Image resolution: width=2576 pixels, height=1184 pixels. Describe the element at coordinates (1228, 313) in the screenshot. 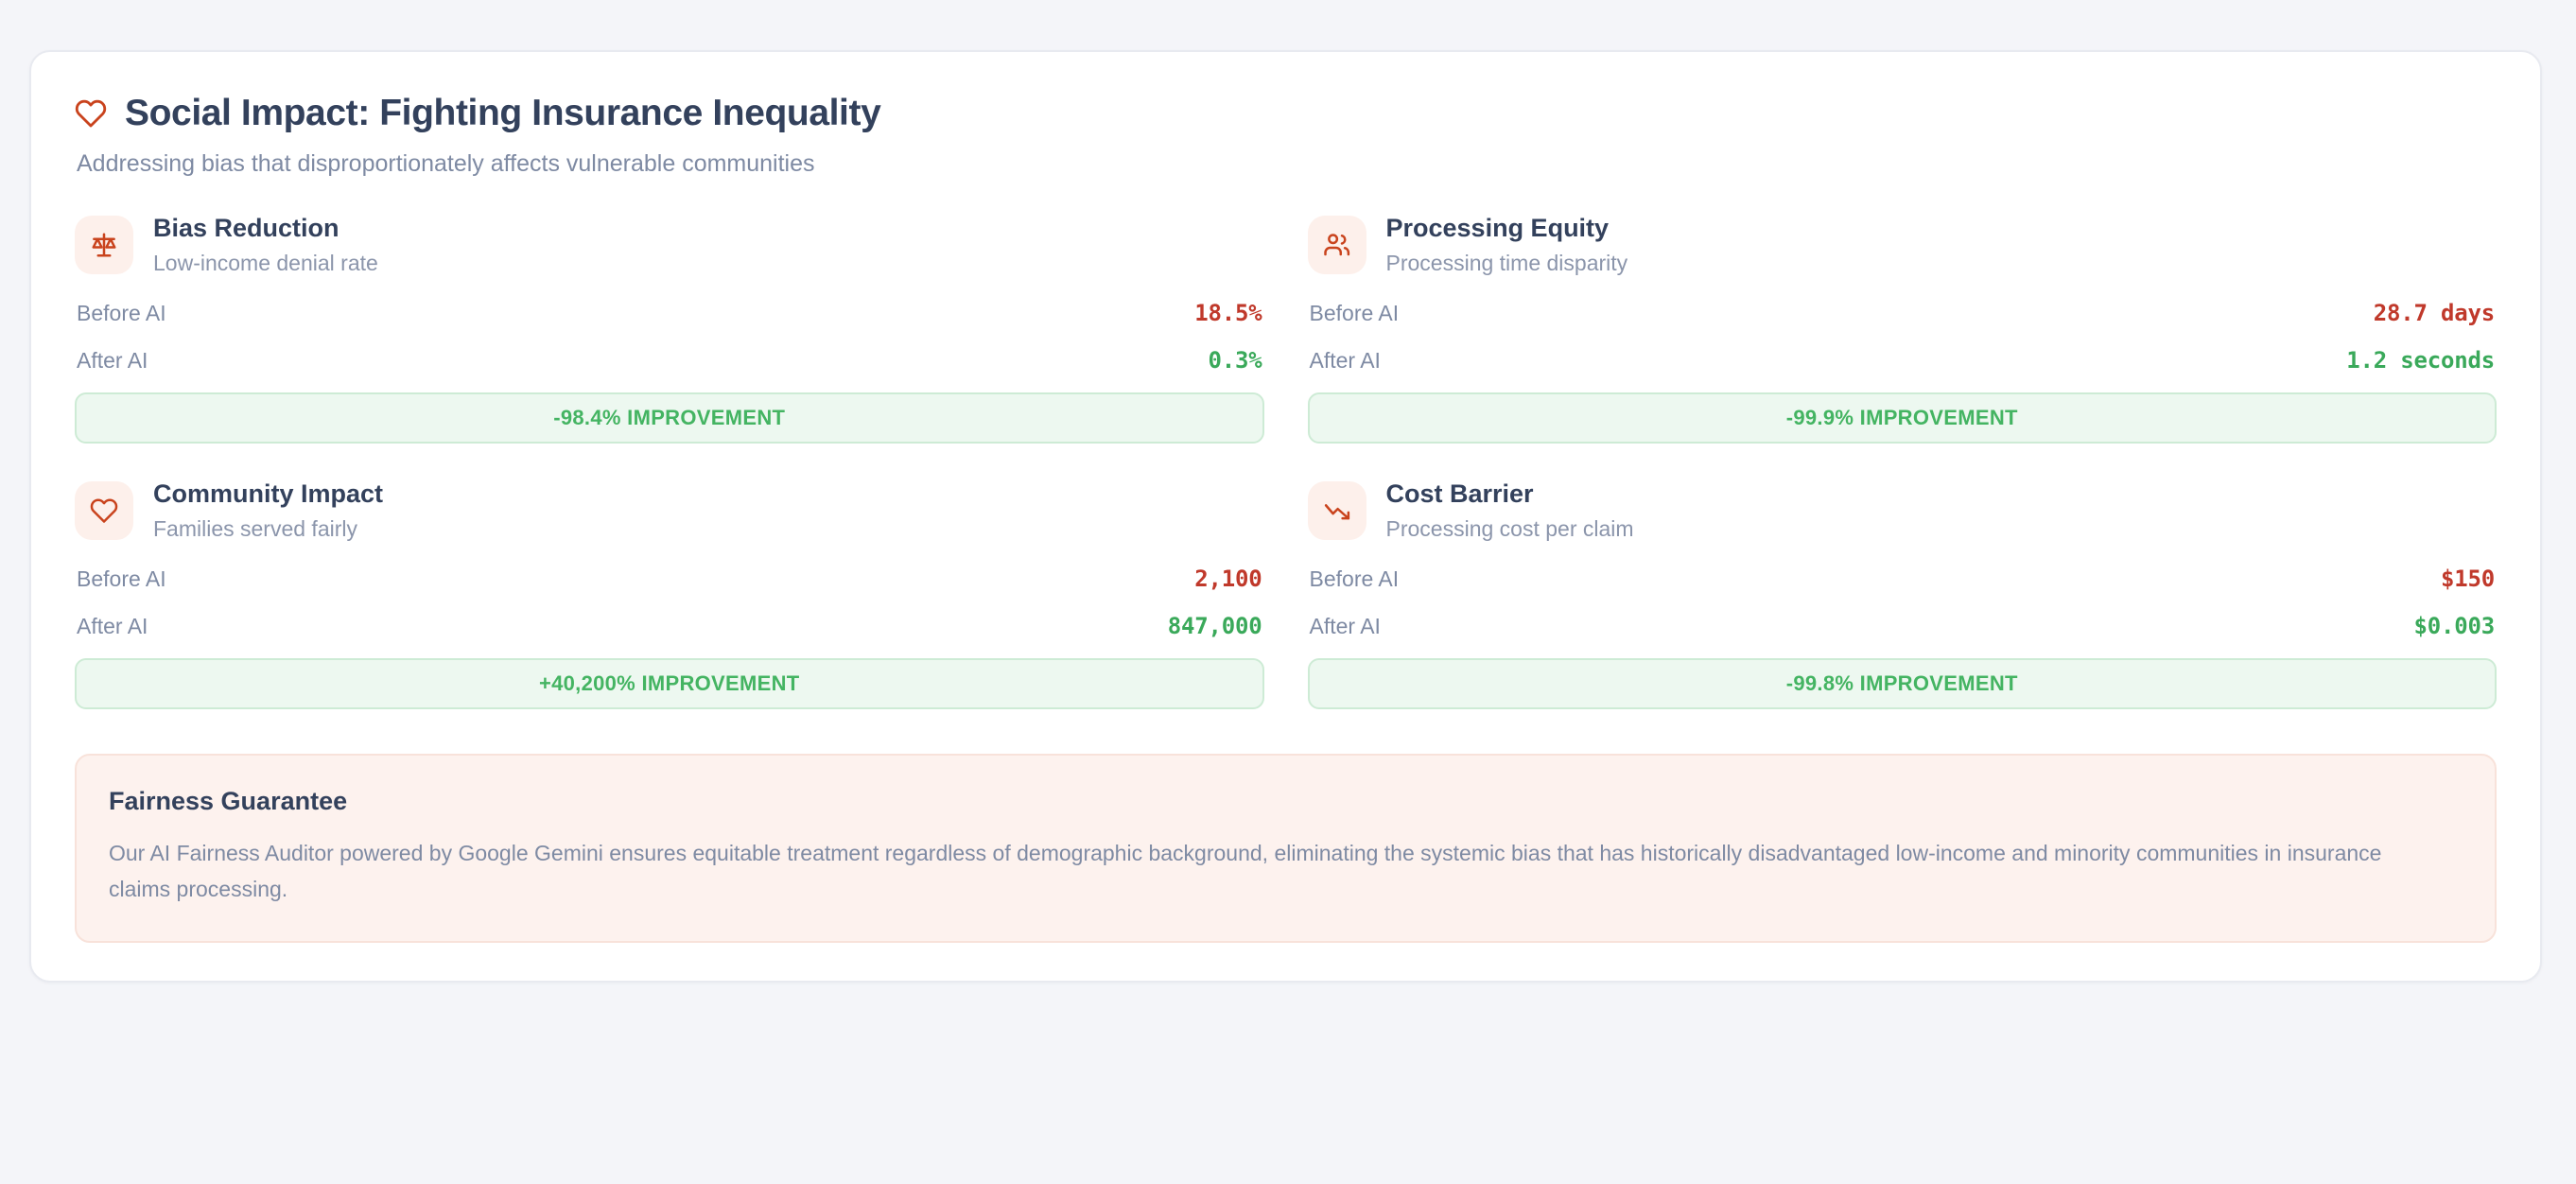

I see `before-value: 18.5%` at that location.